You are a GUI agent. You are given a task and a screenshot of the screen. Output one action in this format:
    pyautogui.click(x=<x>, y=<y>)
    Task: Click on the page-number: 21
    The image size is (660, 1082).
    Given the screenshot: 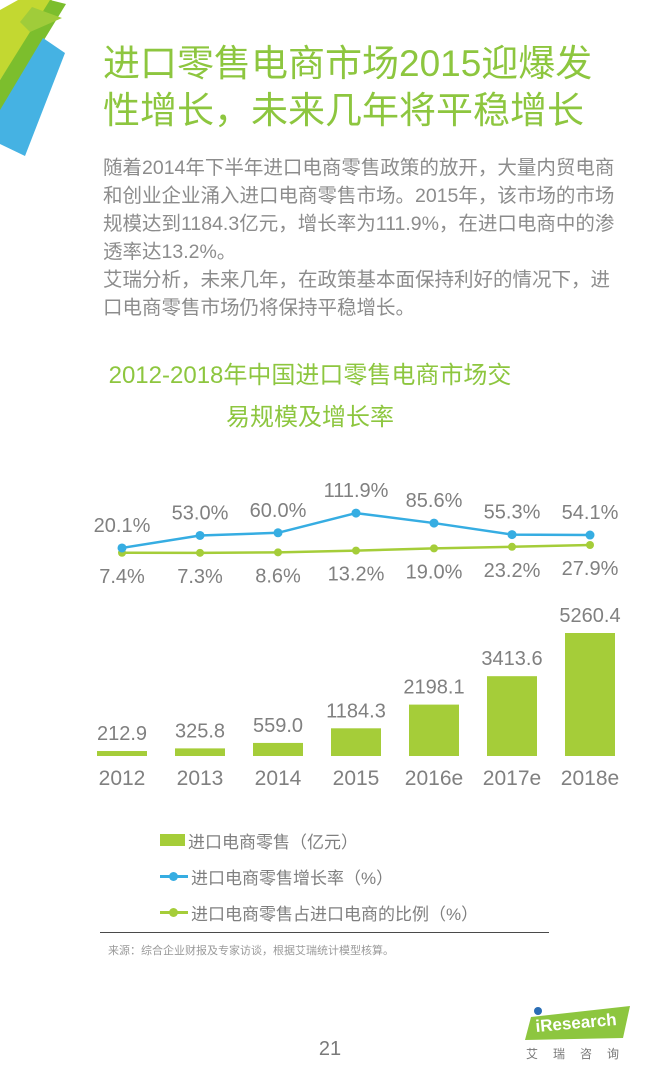 What is the action you would take?
    pyautogui.click(x=330, y=1049)
    